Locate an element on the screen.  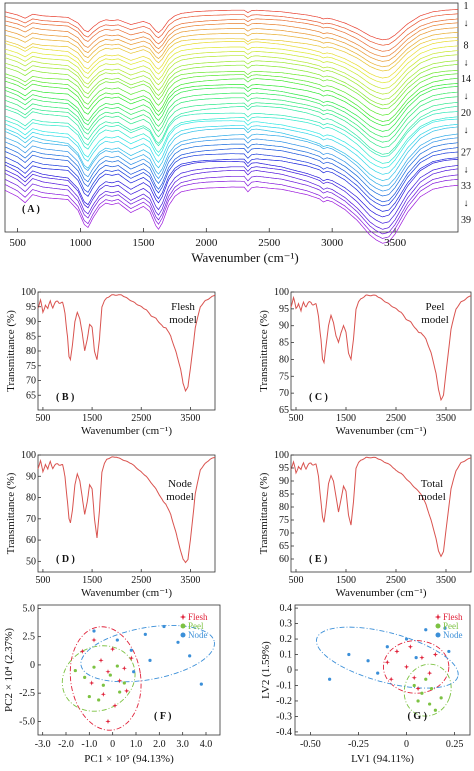
panel-label: ( D ) is located at coordinates (65, 559).